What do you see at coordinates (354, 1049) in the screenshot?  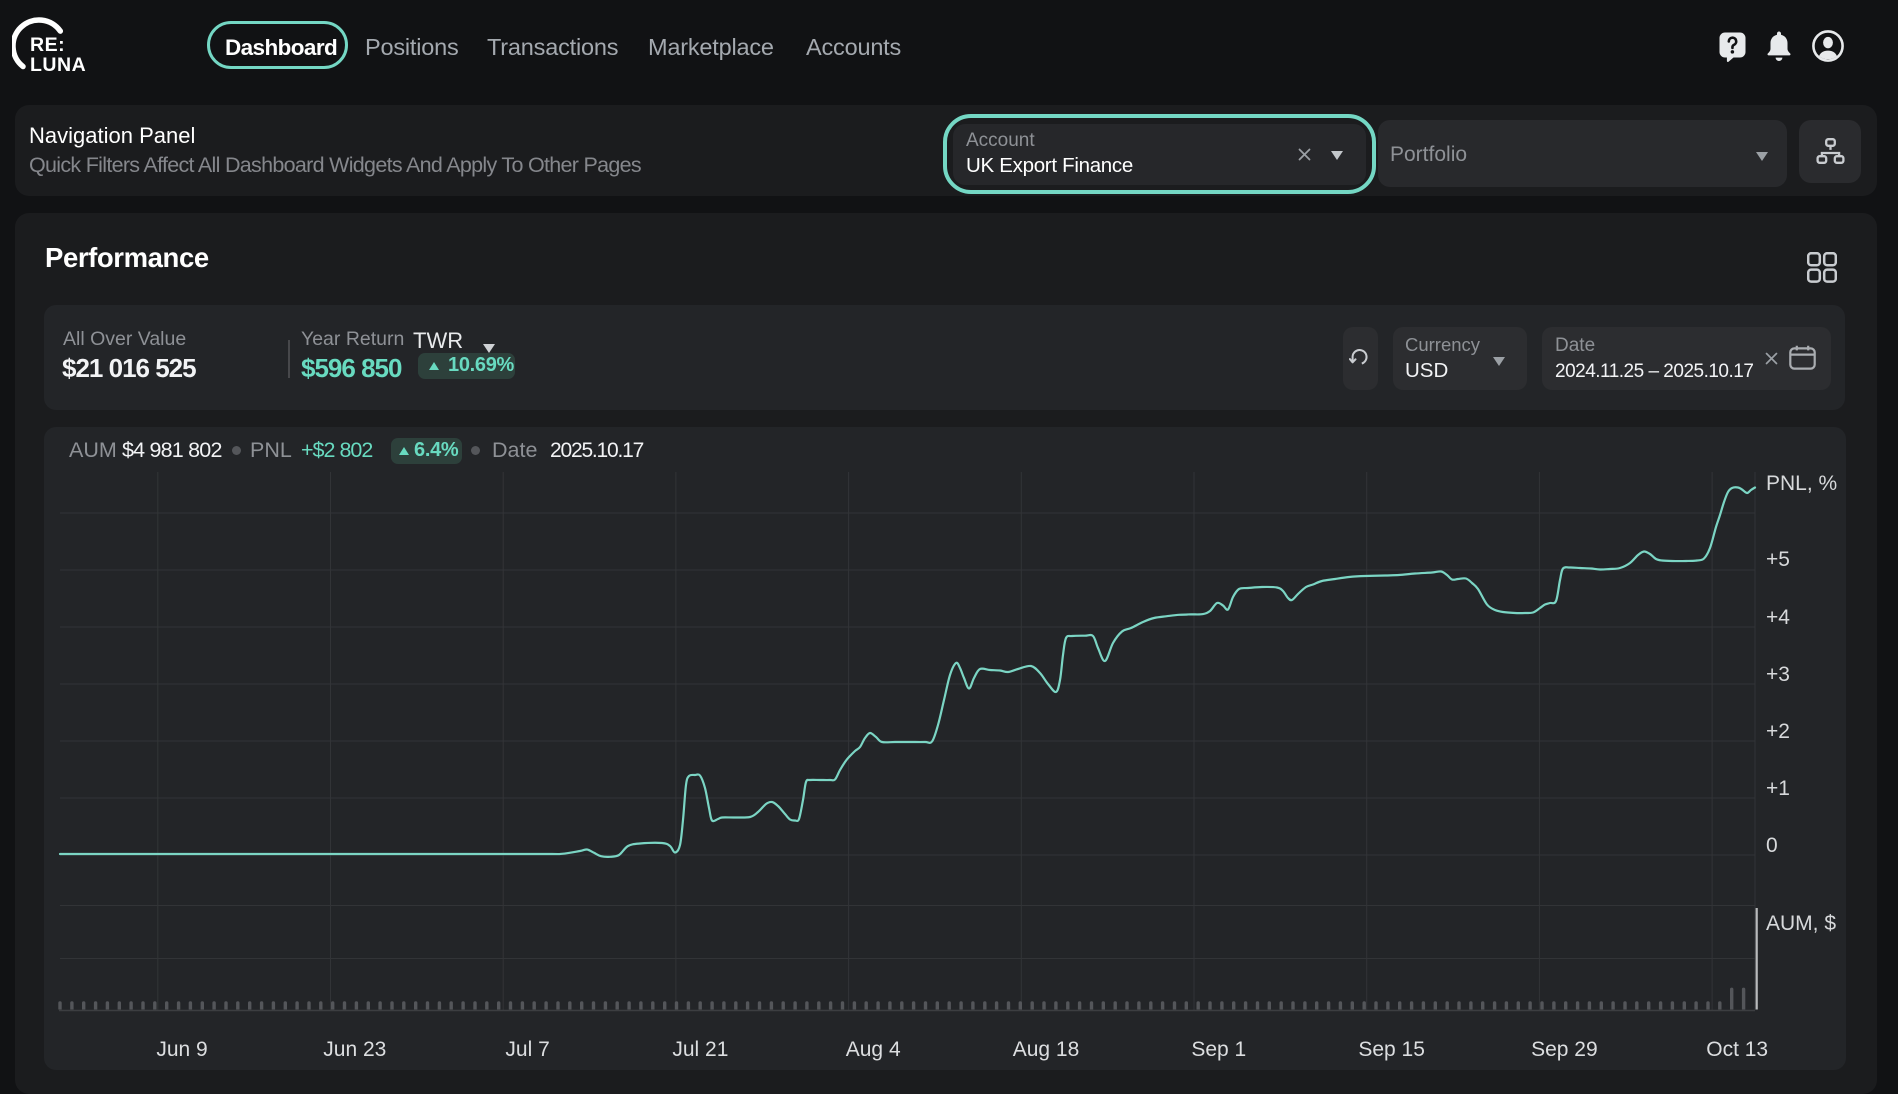 I see `svg-text: Jun 23` at bounding box center [354, 1049].